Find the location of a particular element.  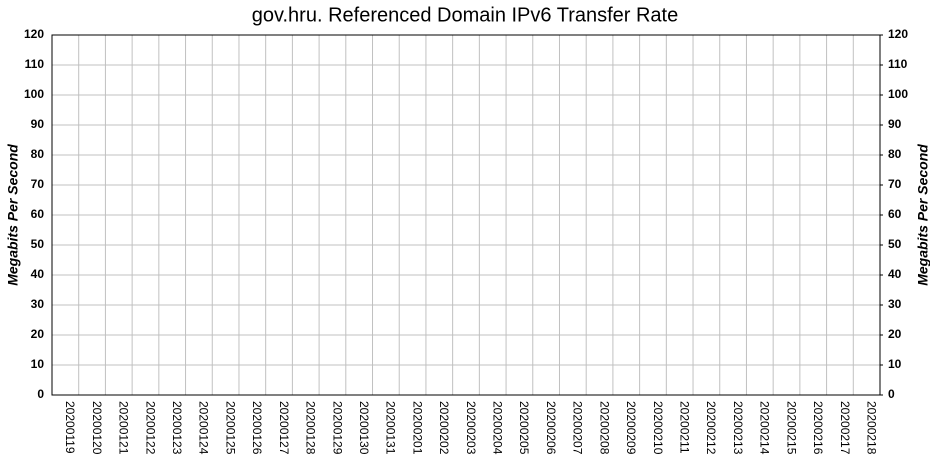

x-tick-label: 20200121 is located at coordinates (124, 428).